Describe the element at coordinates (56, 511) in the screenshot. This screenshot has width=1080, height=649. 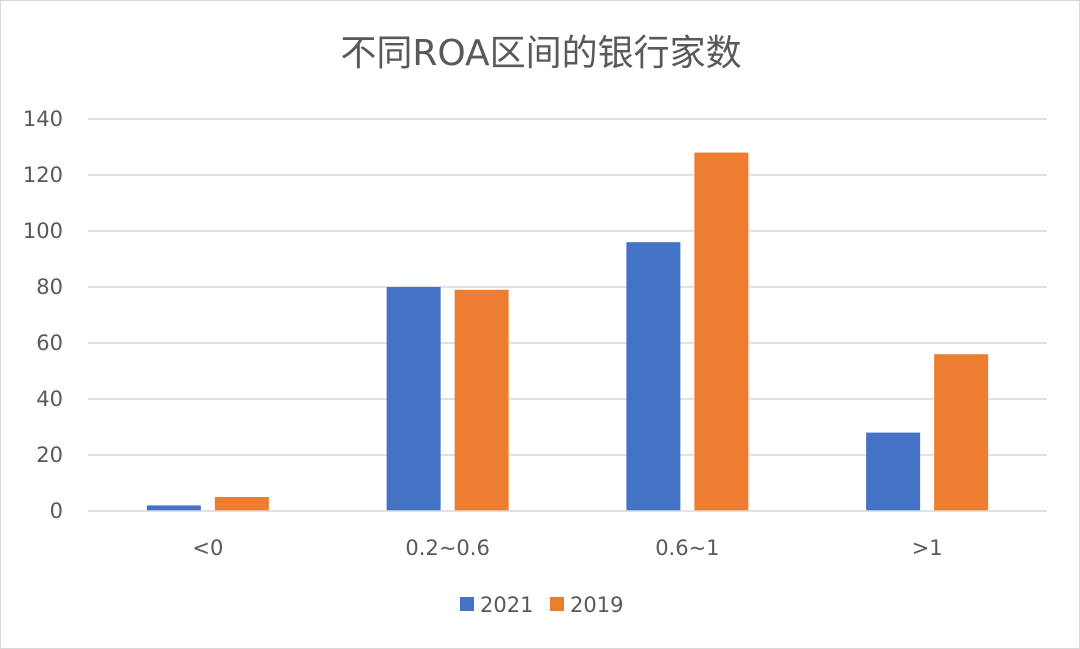
I see `y-tick-label: 0` at that location.